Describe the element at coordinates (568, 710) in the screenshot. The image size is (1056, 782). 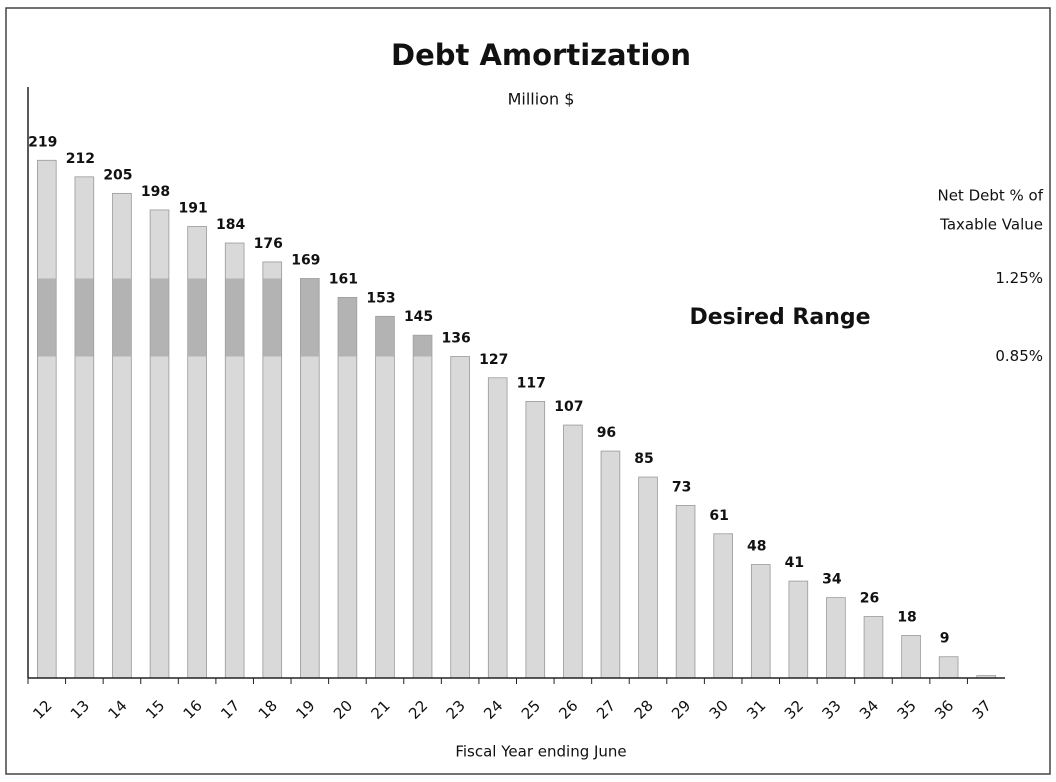
I see `x-tick-label: 26` at that location.